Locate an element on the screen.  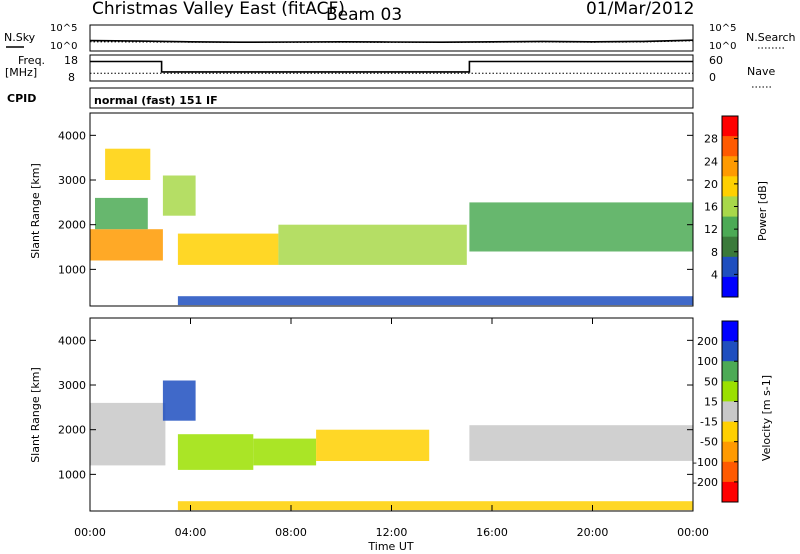
freq-label-line2: [MHz] is located at coordinates (21, 72).